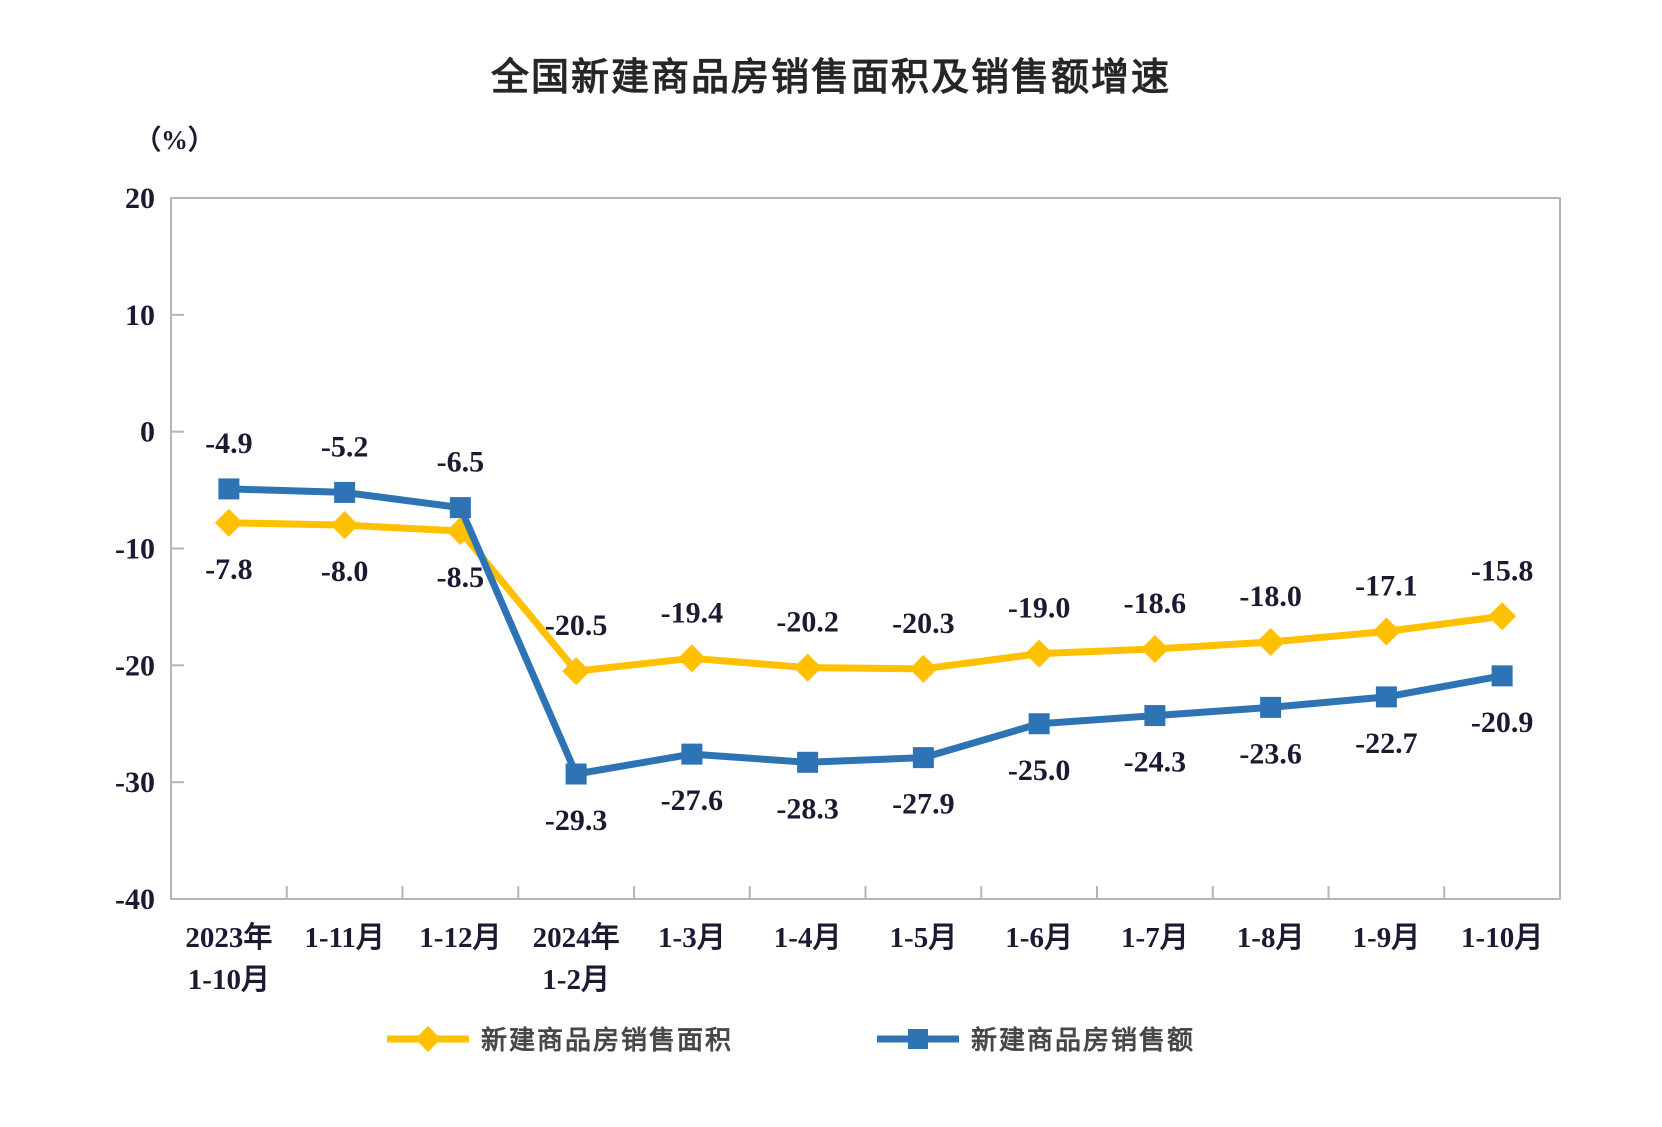 This screenshot has width=1662, height=1127. I want to click on sales-area-data-label: -15.8, so click(1502, 570).